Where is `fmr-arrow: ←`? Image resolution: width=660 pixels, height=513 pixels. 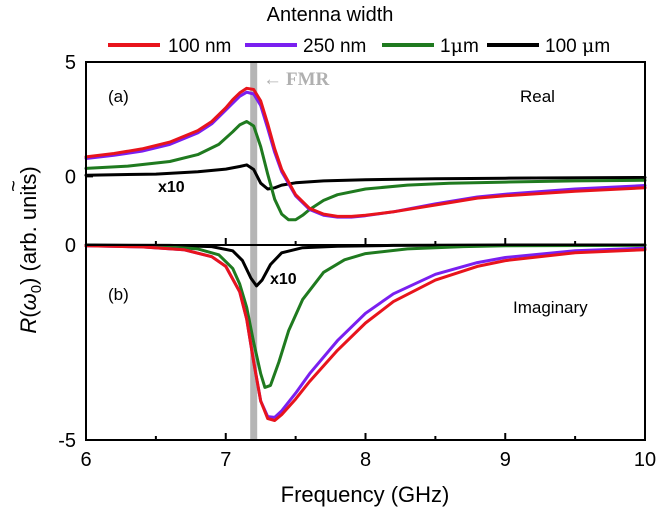
fmr-arrow: ← is located at coordinates (272, 79).